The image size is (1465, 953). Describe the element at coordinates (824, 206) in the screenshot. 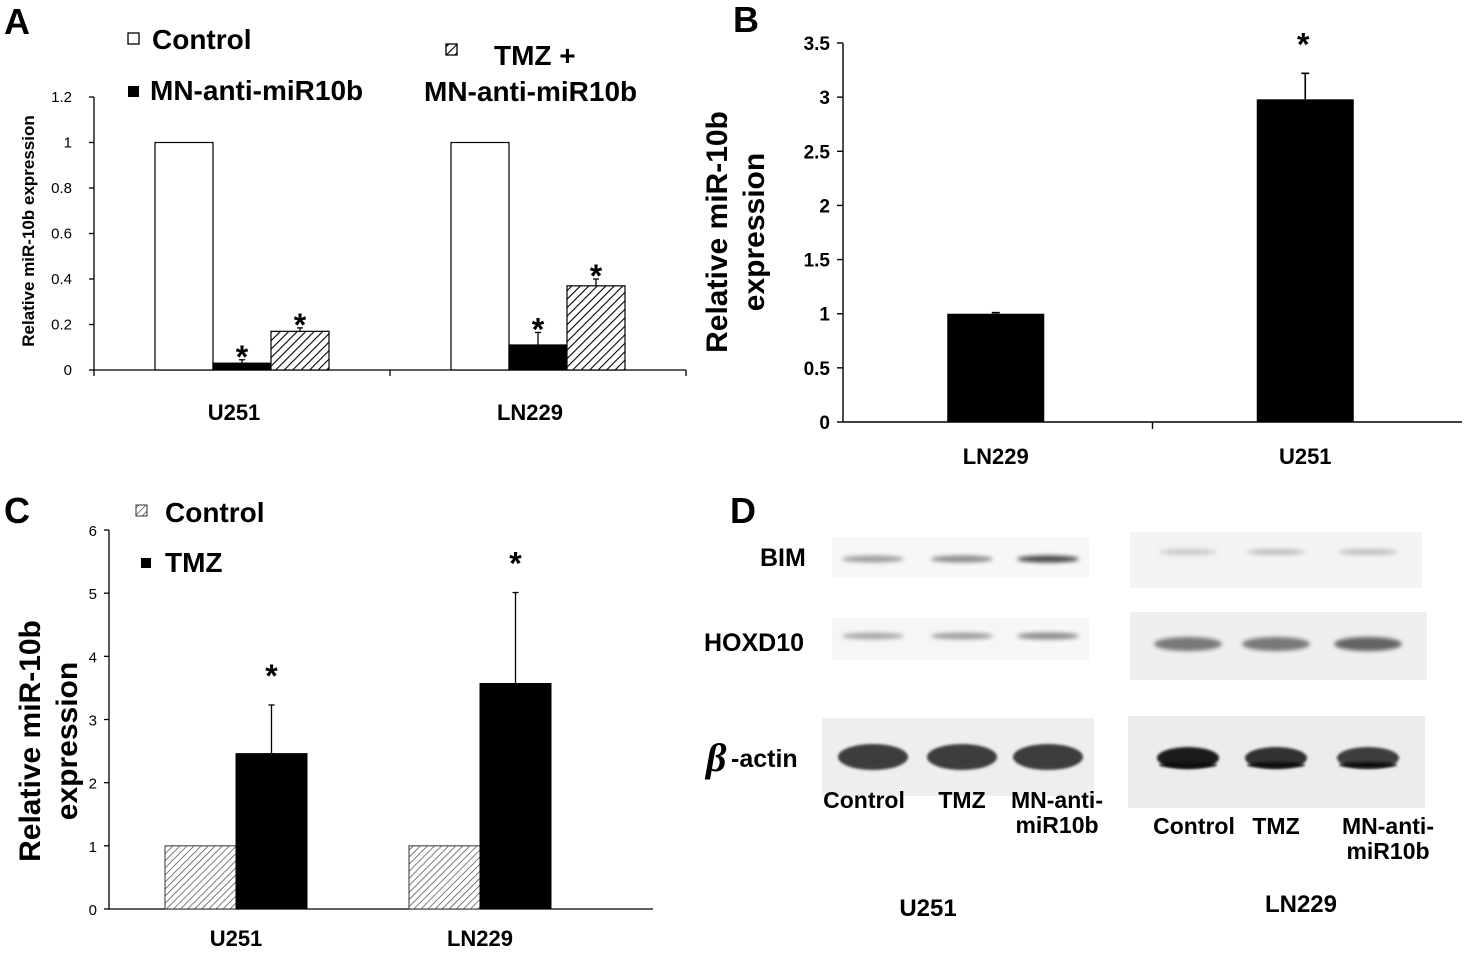

I see `y-tick-label-b: 2` at that location.